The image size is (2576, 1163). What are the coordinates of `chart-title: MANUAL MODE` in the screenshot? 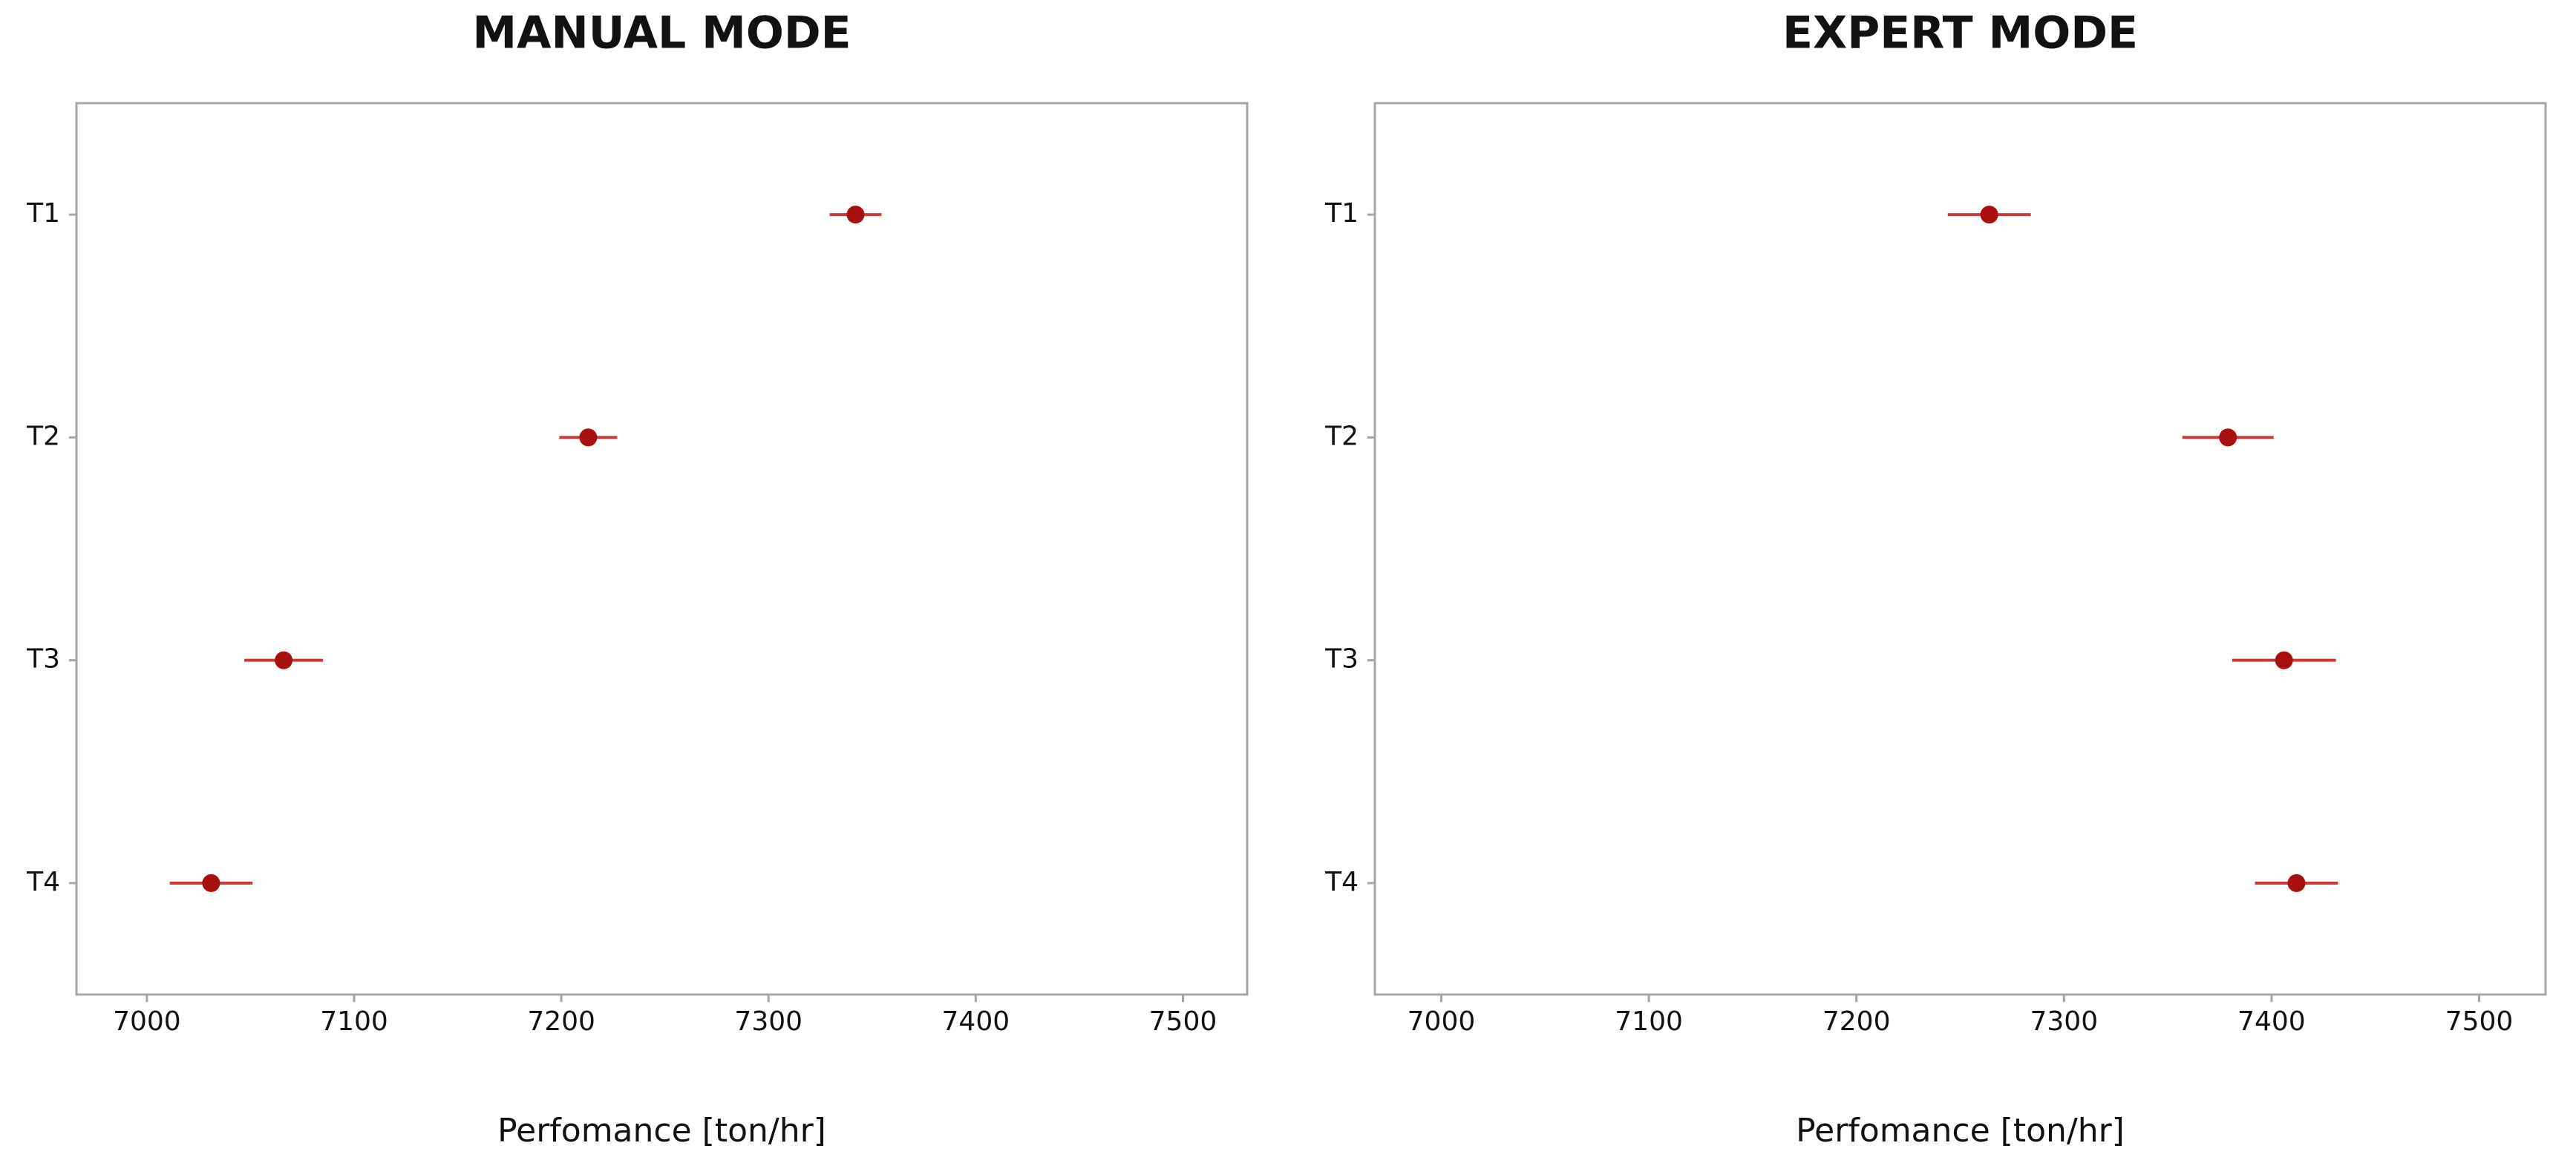 It's located at (661, 33).